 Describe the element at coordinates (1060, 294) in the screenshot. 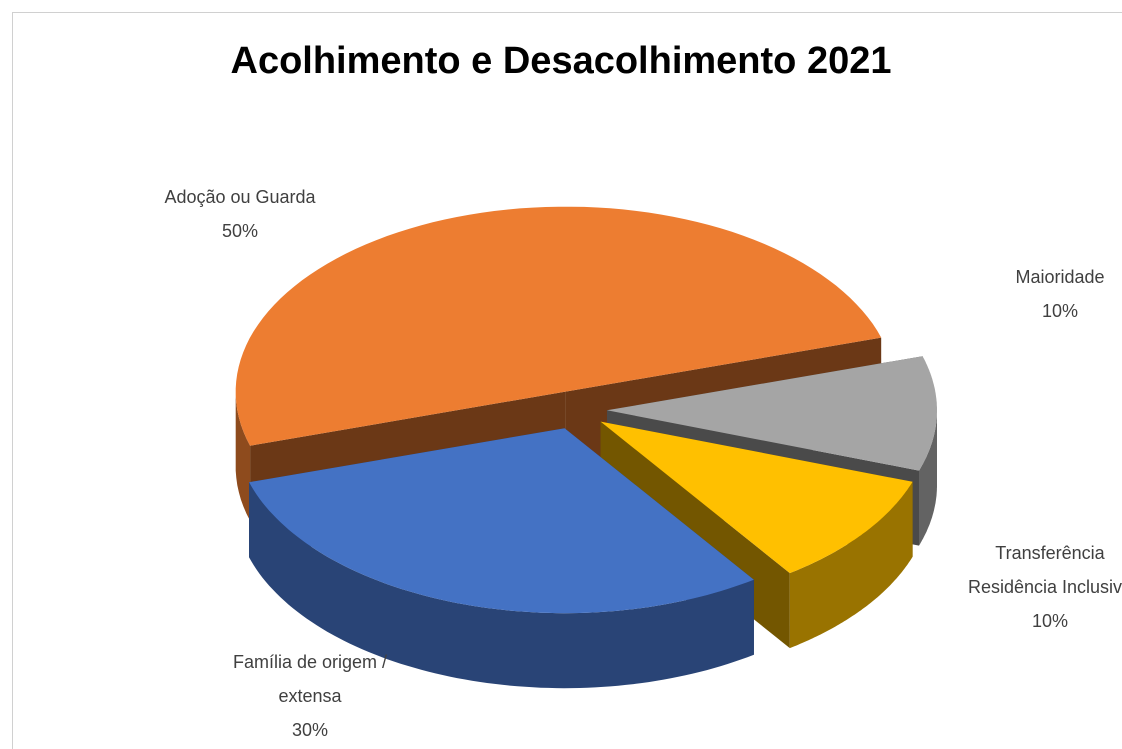

I see `data-label: Maioridade 10%` at that location.